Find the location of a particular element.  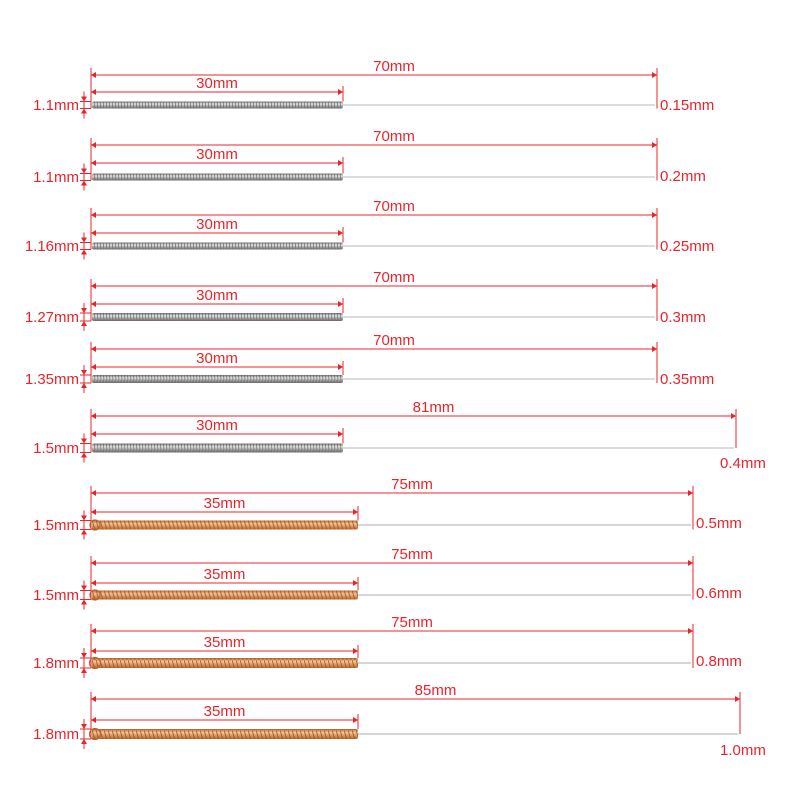

needle-row: 75mm 35mm 1.8mm 0.8mm is located at coordinates (387, 646).